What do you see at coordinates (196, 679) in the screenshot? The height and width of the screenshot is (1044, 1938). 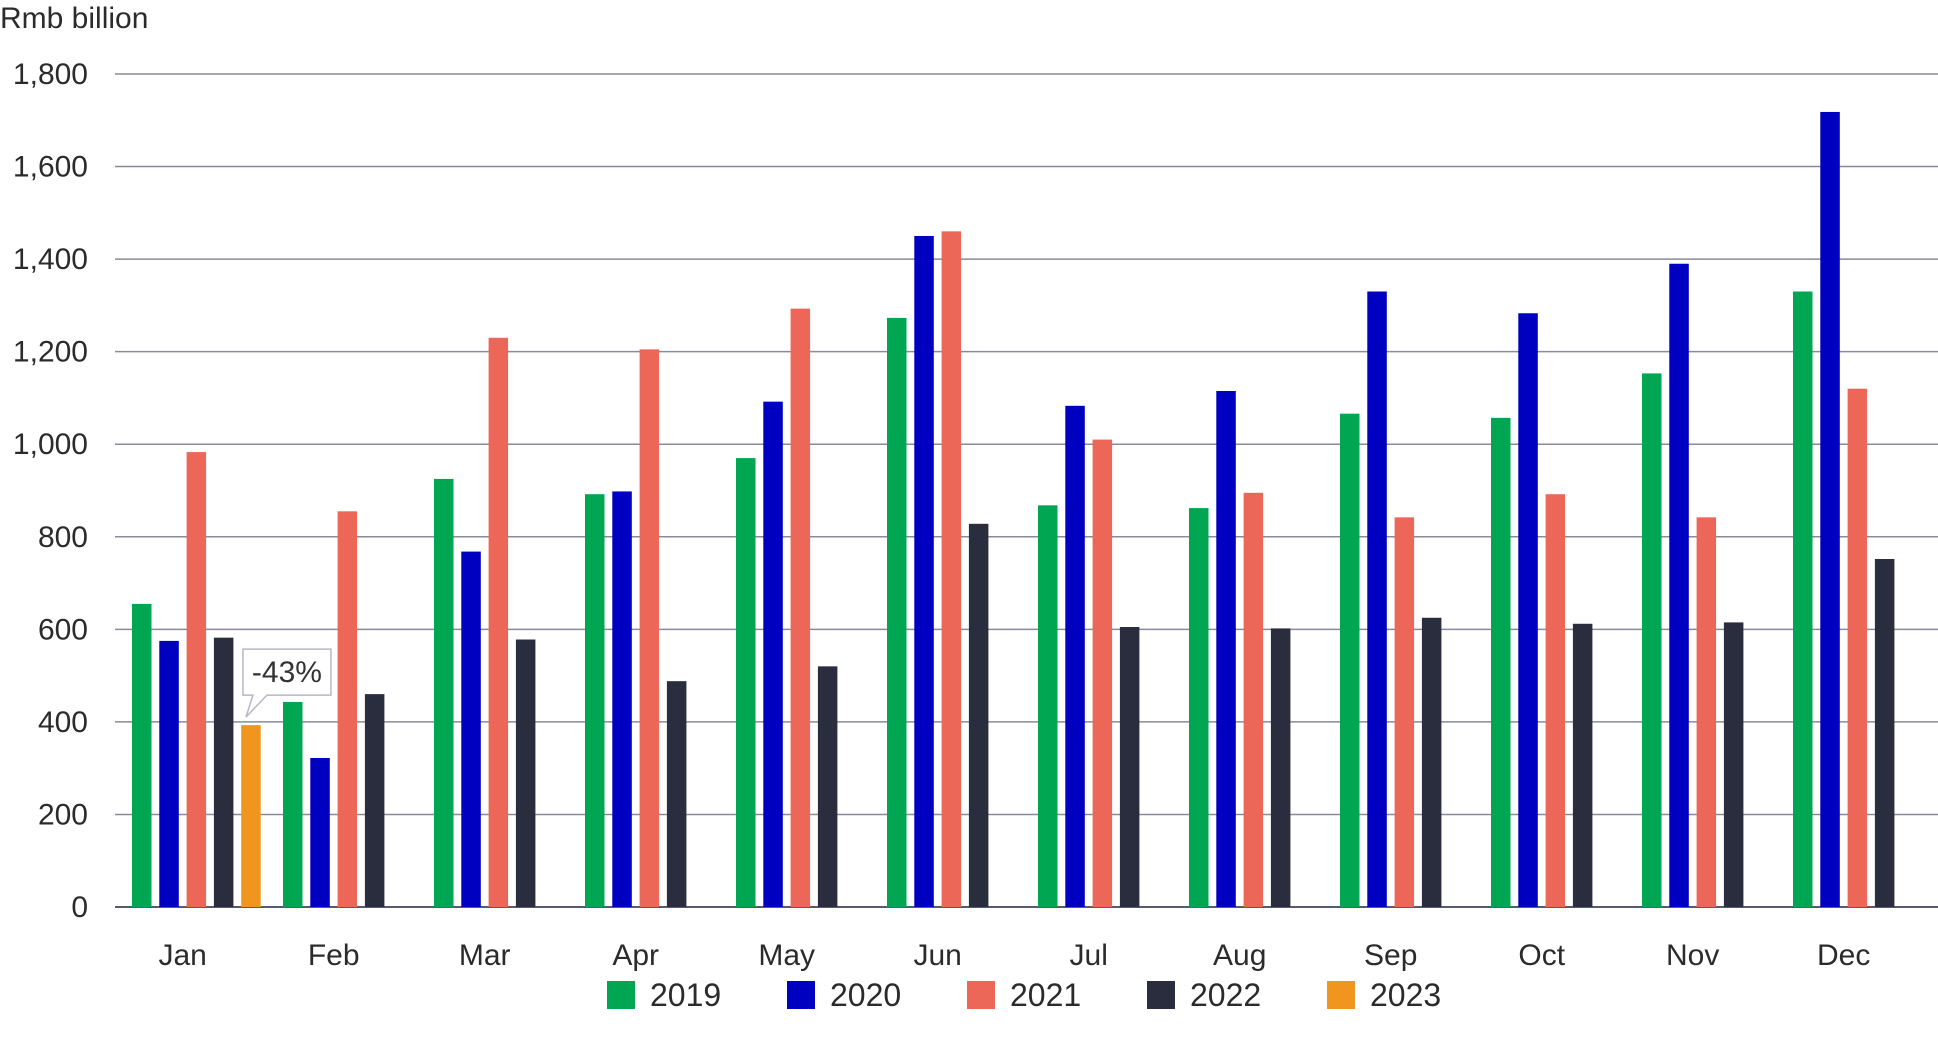 I see `bar-2021-jan` at bounding box center [196, 679].